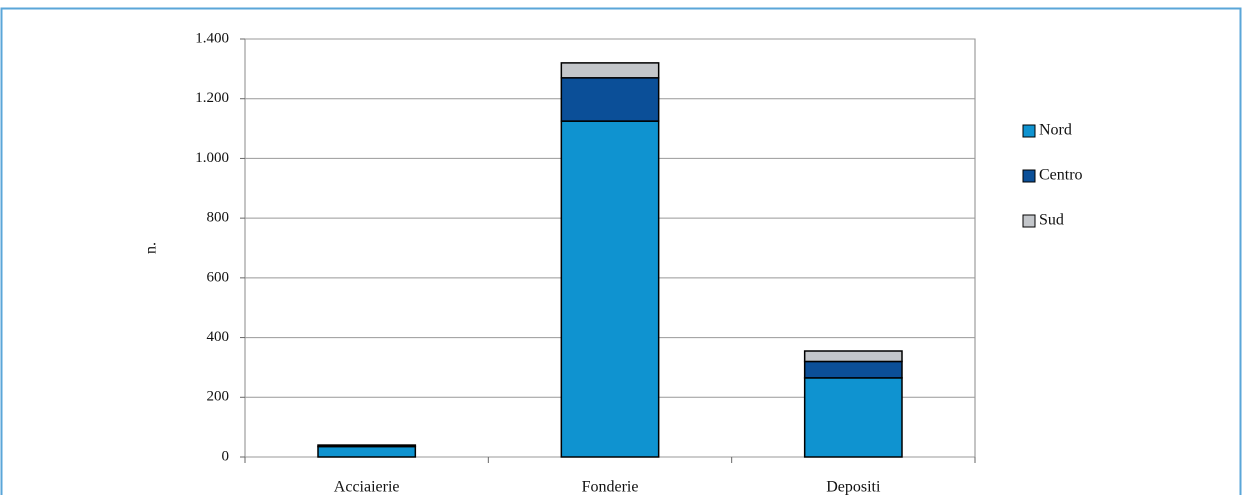  Describe the element at coordinates (151, 248) in the screenshot. I see `y-axis-label: n.` at that location.